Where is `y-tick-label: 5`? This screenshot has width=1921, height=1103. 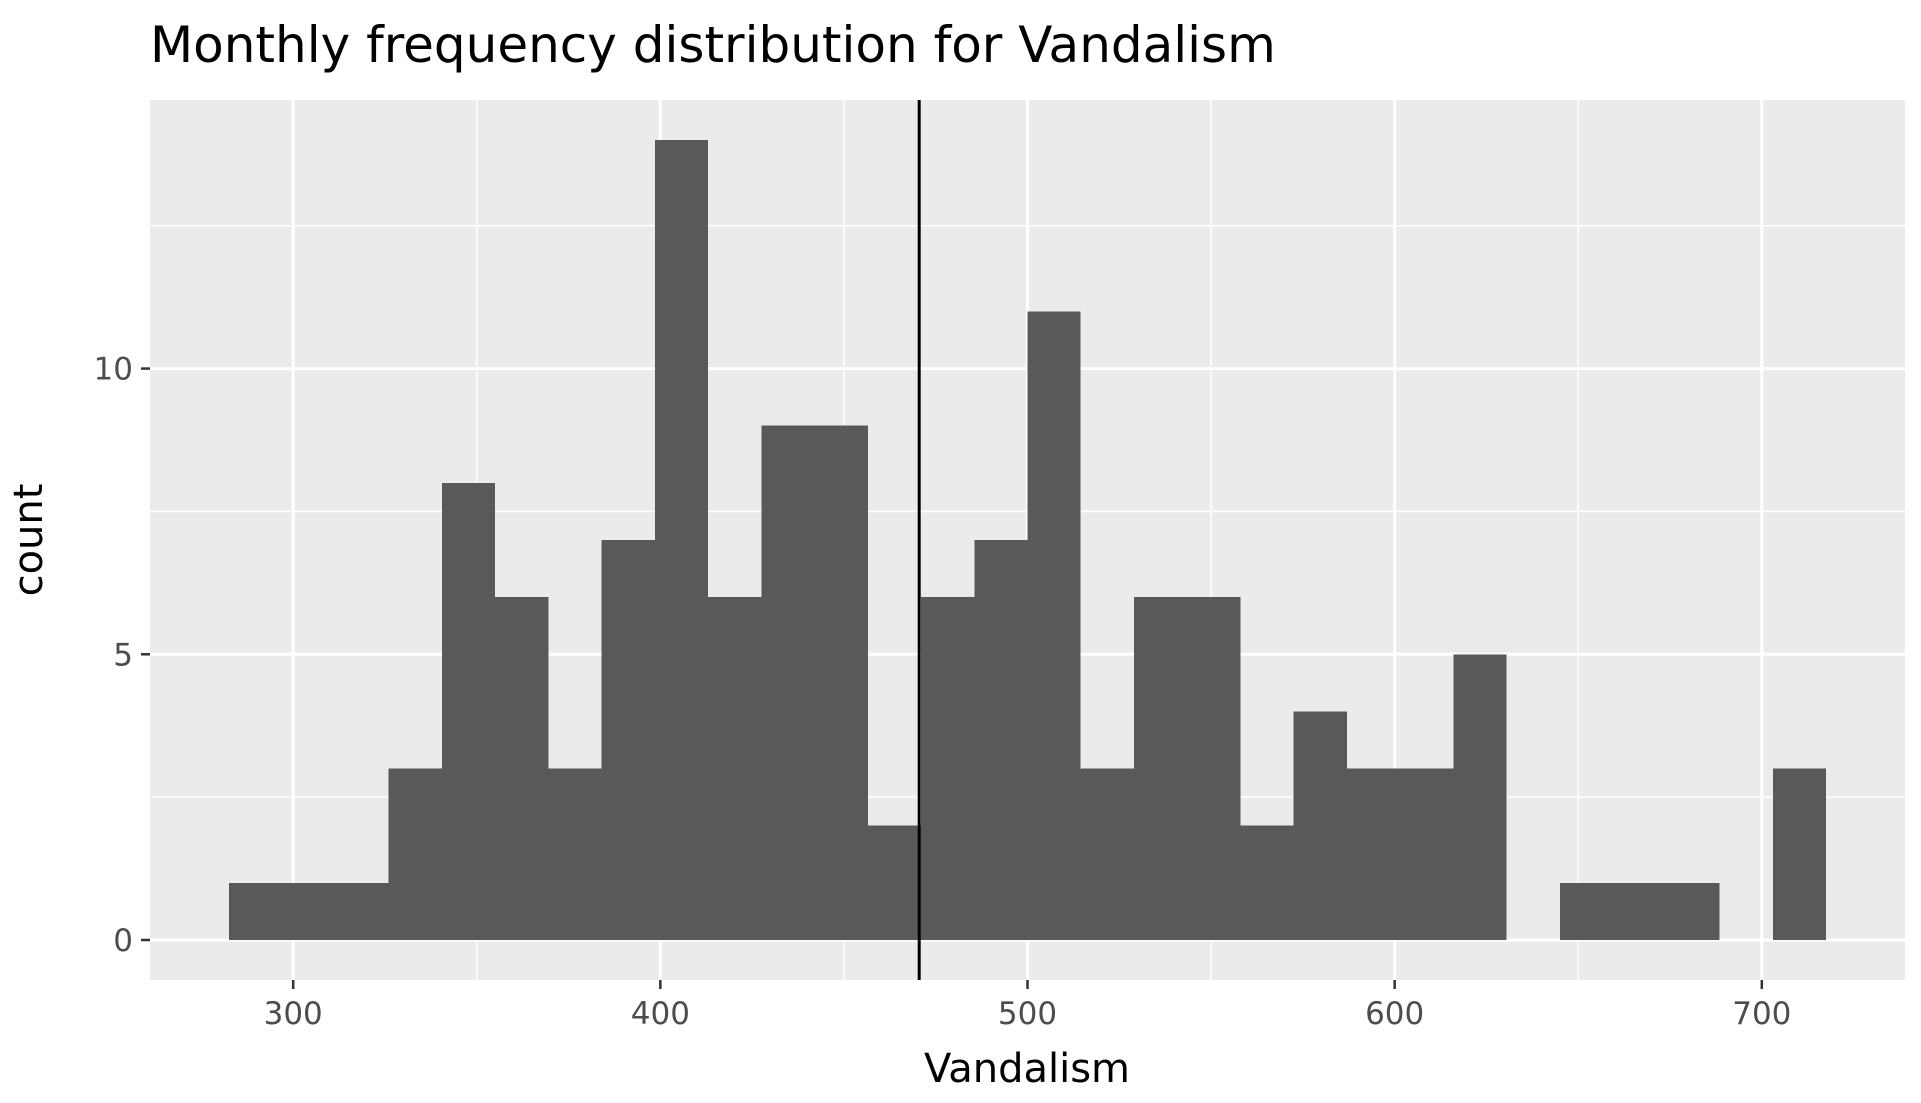 y-tick-label: 5 is located at coordinates (123, 655).